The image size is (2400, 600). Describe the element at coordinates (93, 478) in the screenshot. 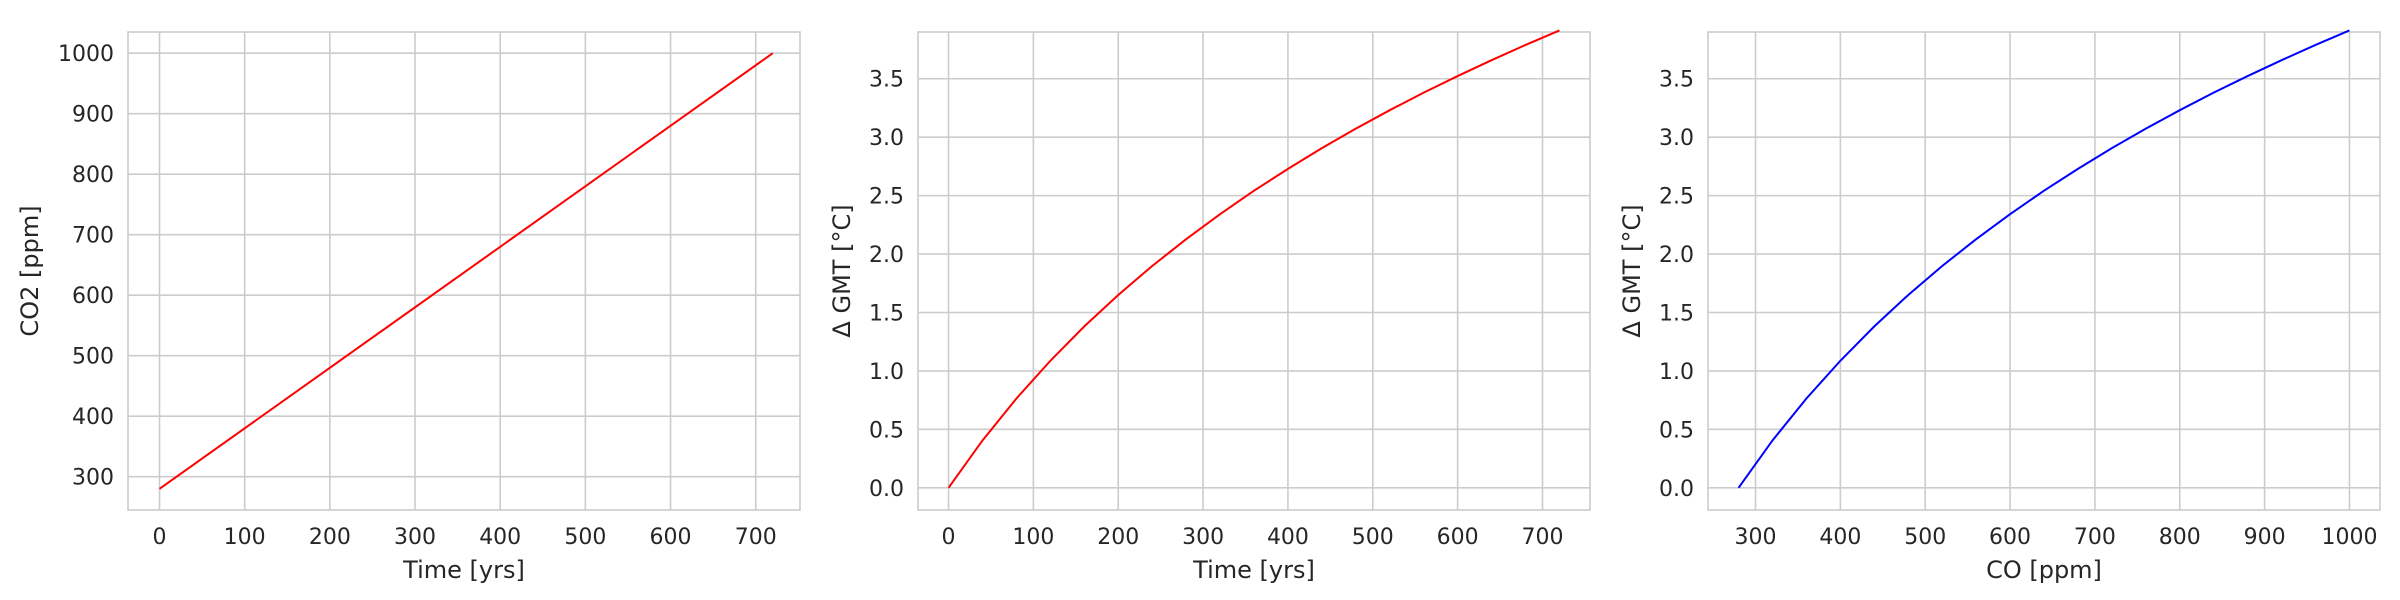

I see `y-tick-label: 300` at that location.